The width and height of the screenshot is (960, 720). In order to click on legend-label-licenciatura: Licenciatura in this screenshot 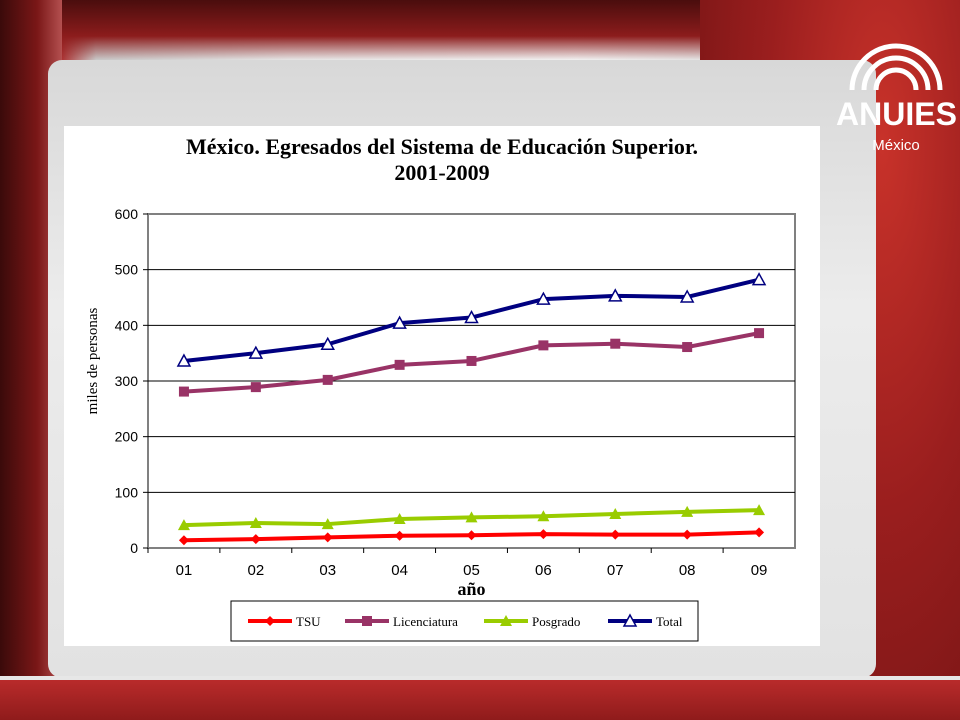, I will do `click(425, 621)`.